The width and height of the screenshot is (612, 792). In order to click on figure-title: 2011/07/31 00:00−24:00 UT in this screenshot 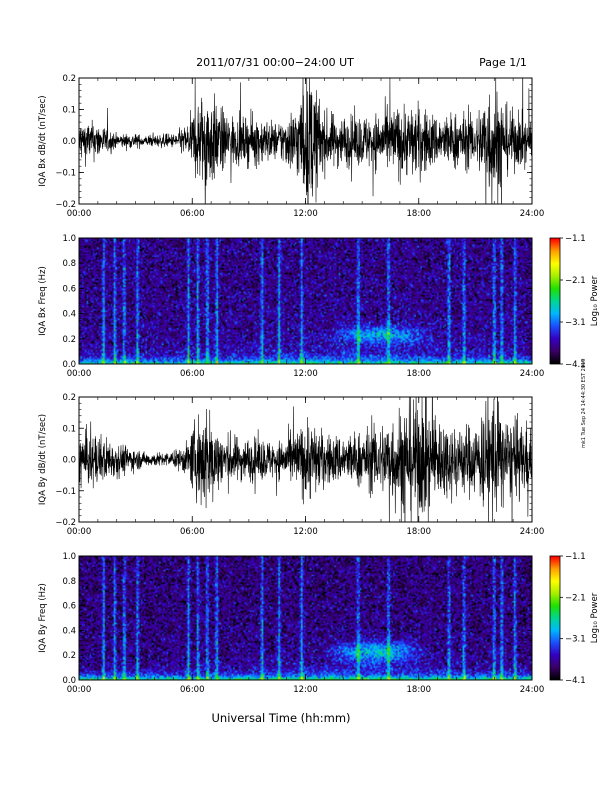, I will do `click(275, 62)`.